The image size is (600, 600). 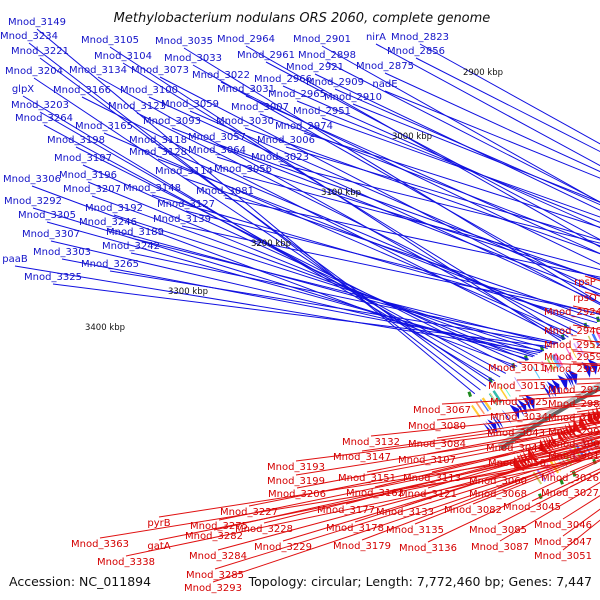 What do you see at coordinates (23, 89) in the screenshot?
I see `gene-label-glpx: glpX` at bounding box center [23, 89].